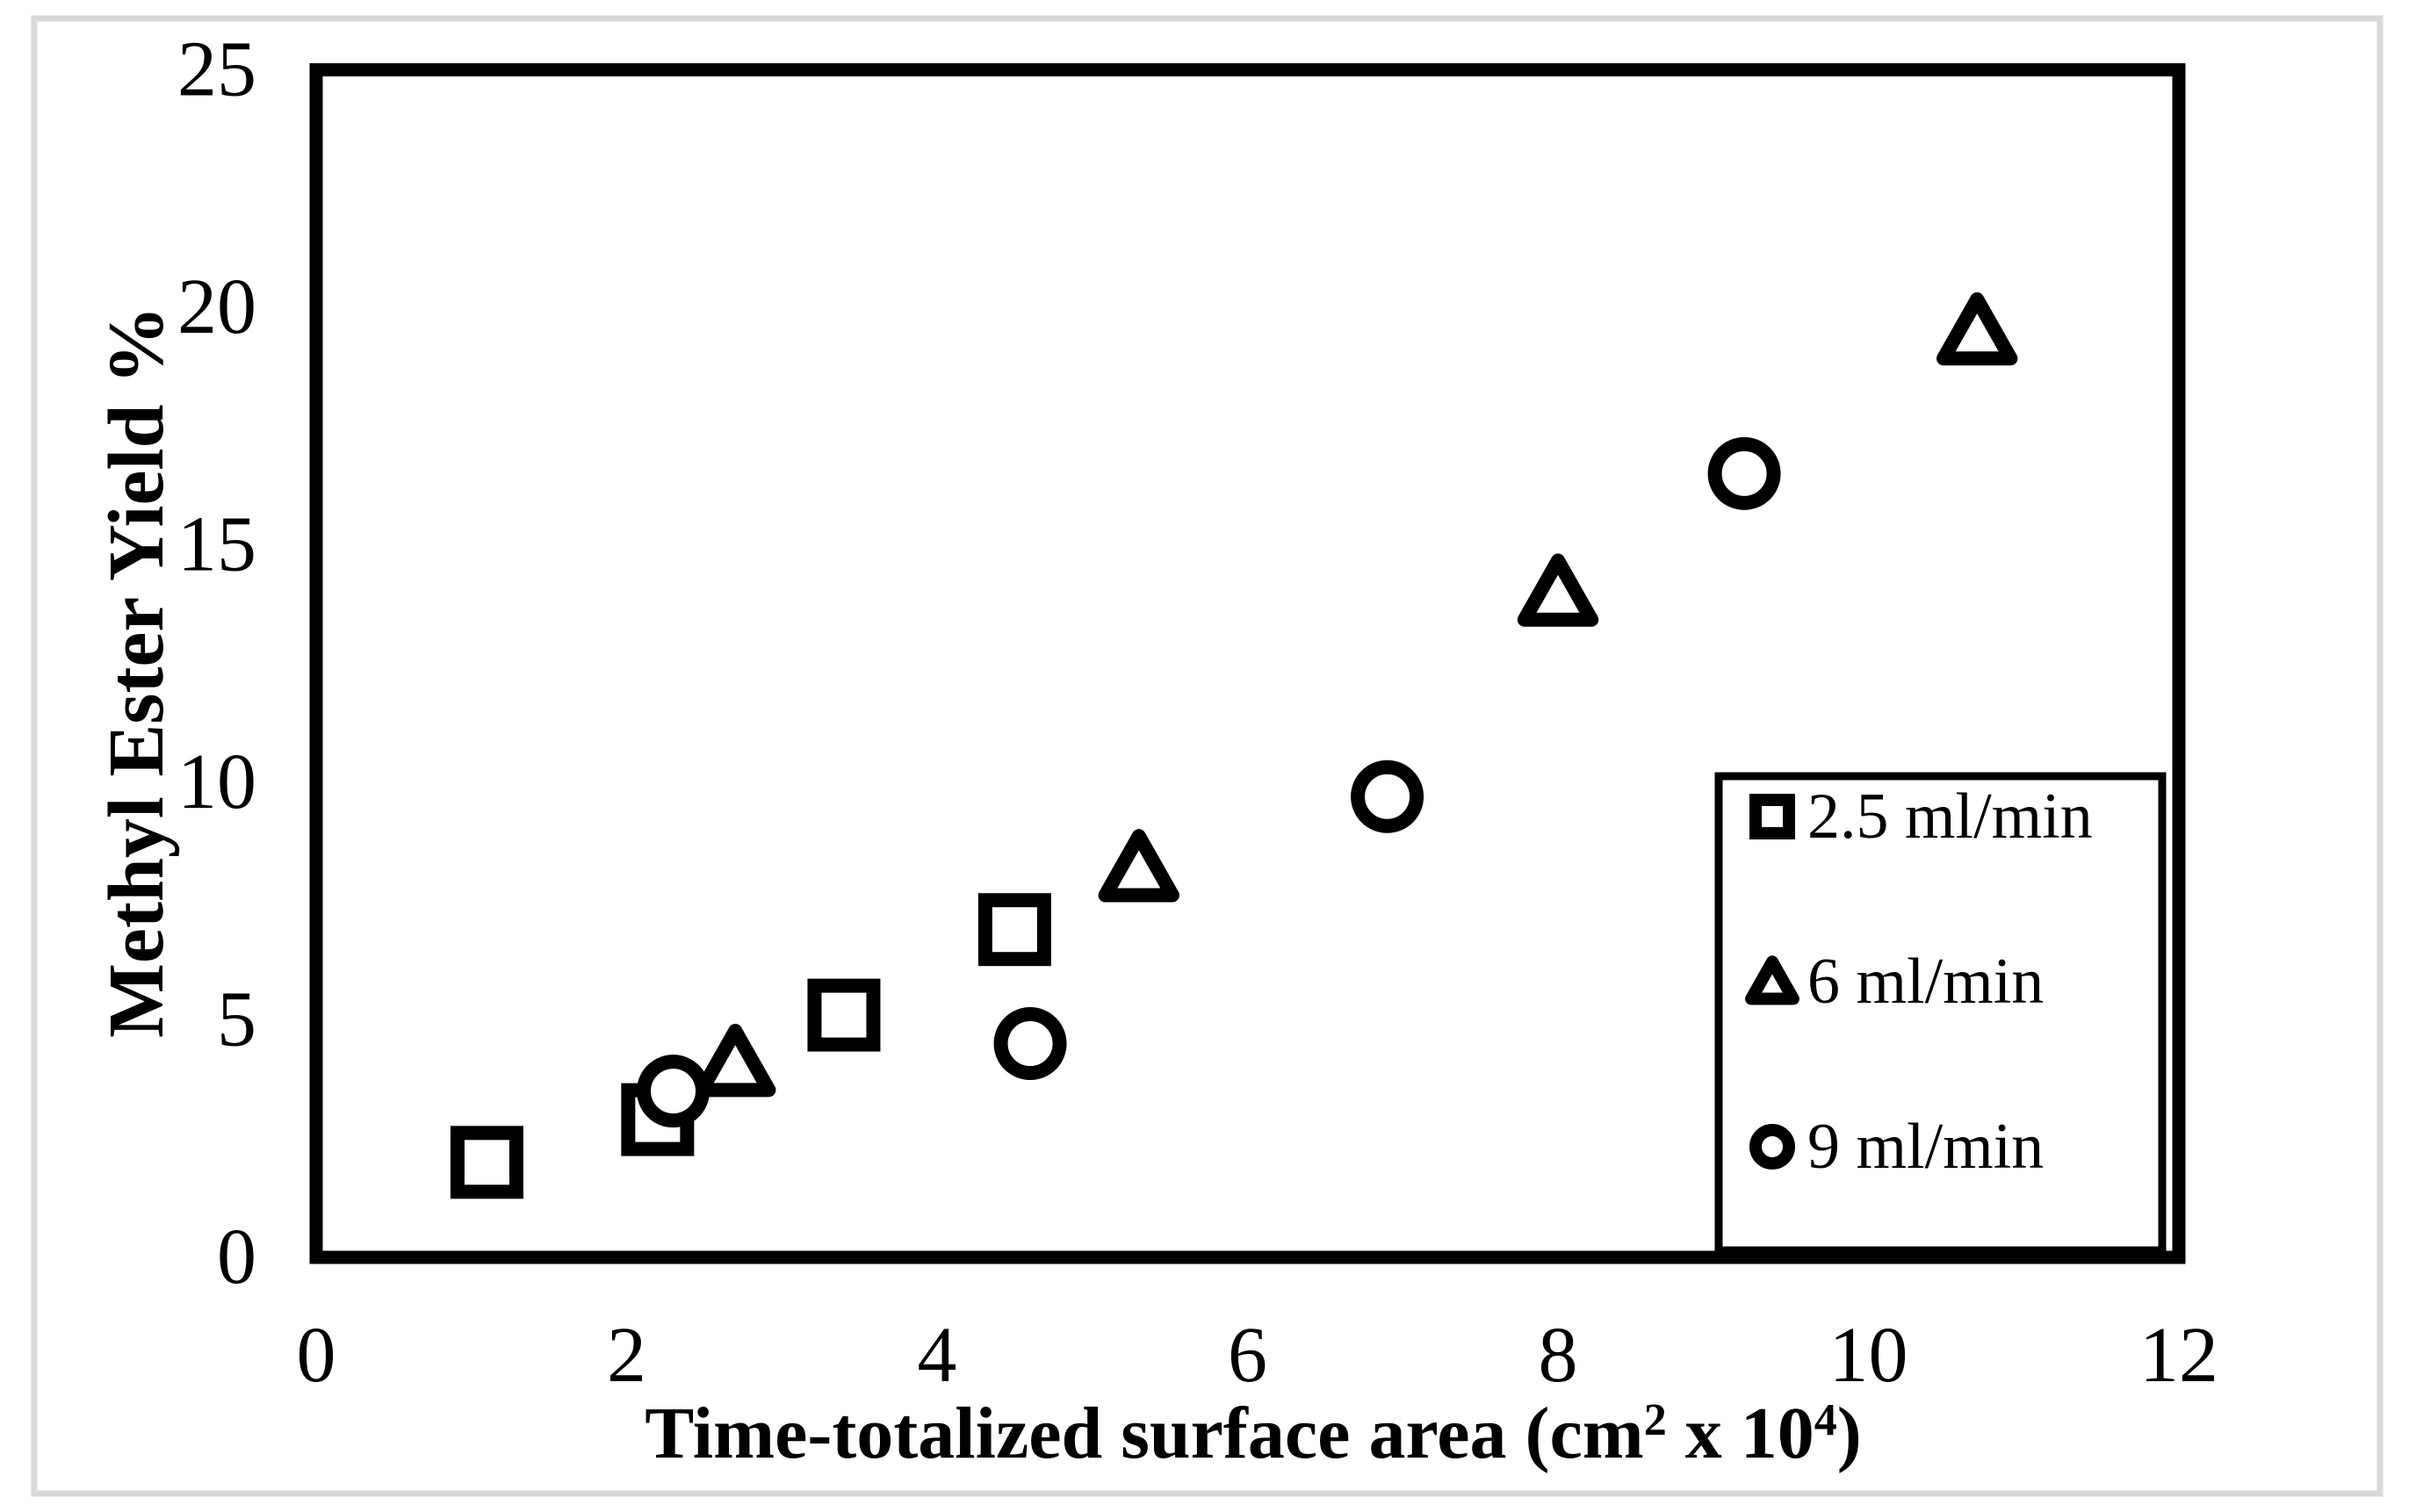 Image resolution: width=2416 pixels, height=1512 pixels. What do you see at coordinates (1772, 1147) in the screenshot?
I see `circle-marker-icon` at bounding box center [1772, 1147].